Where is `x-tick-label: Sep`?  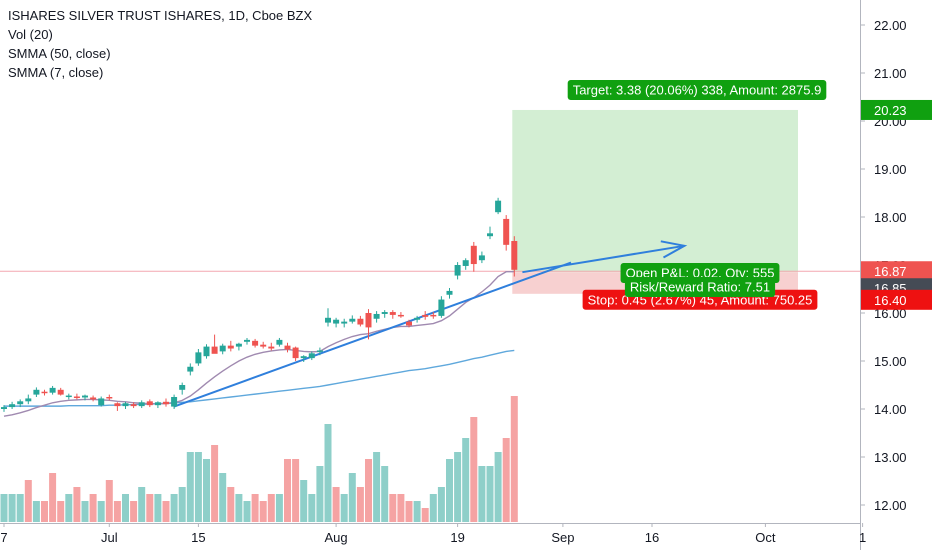
x-tick-label: Sep is located at coordinates (562, 537).